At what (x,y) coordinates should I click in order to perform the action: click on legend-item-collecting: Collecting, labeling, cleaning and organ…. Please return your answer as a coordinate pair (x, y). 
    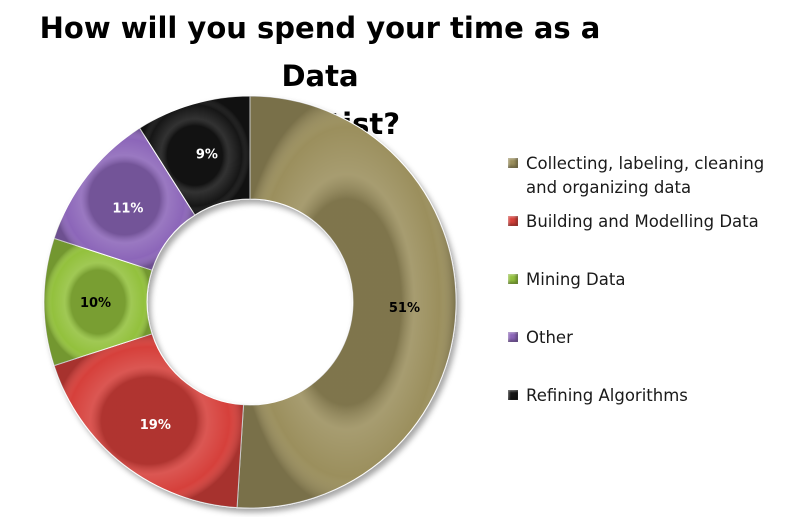
    Looking at the image, I should click on (648, 176).